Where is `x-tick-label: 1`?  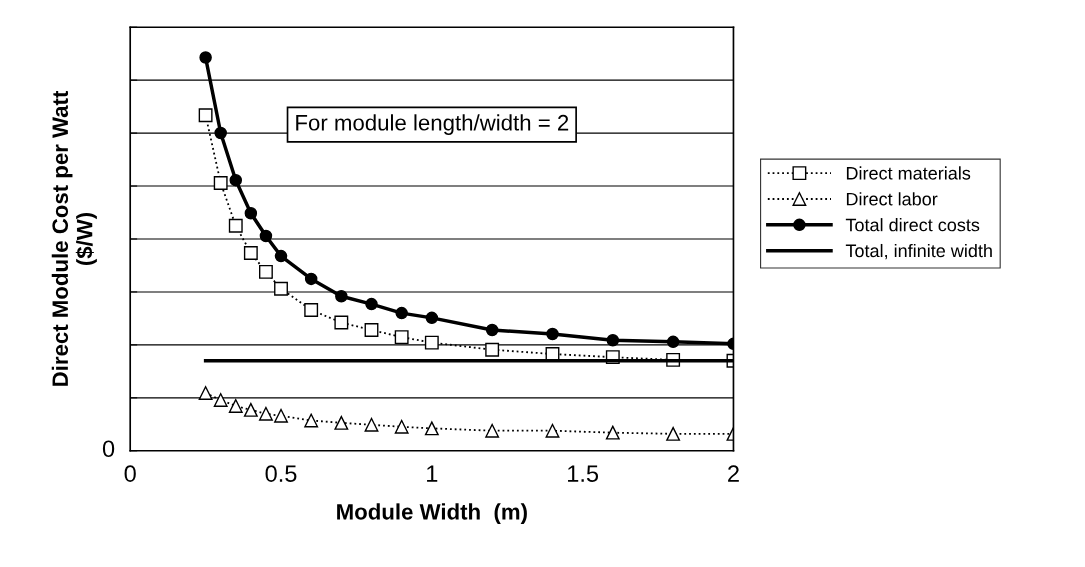 x-tick-label: 1 is located at coordinates (432, 473).